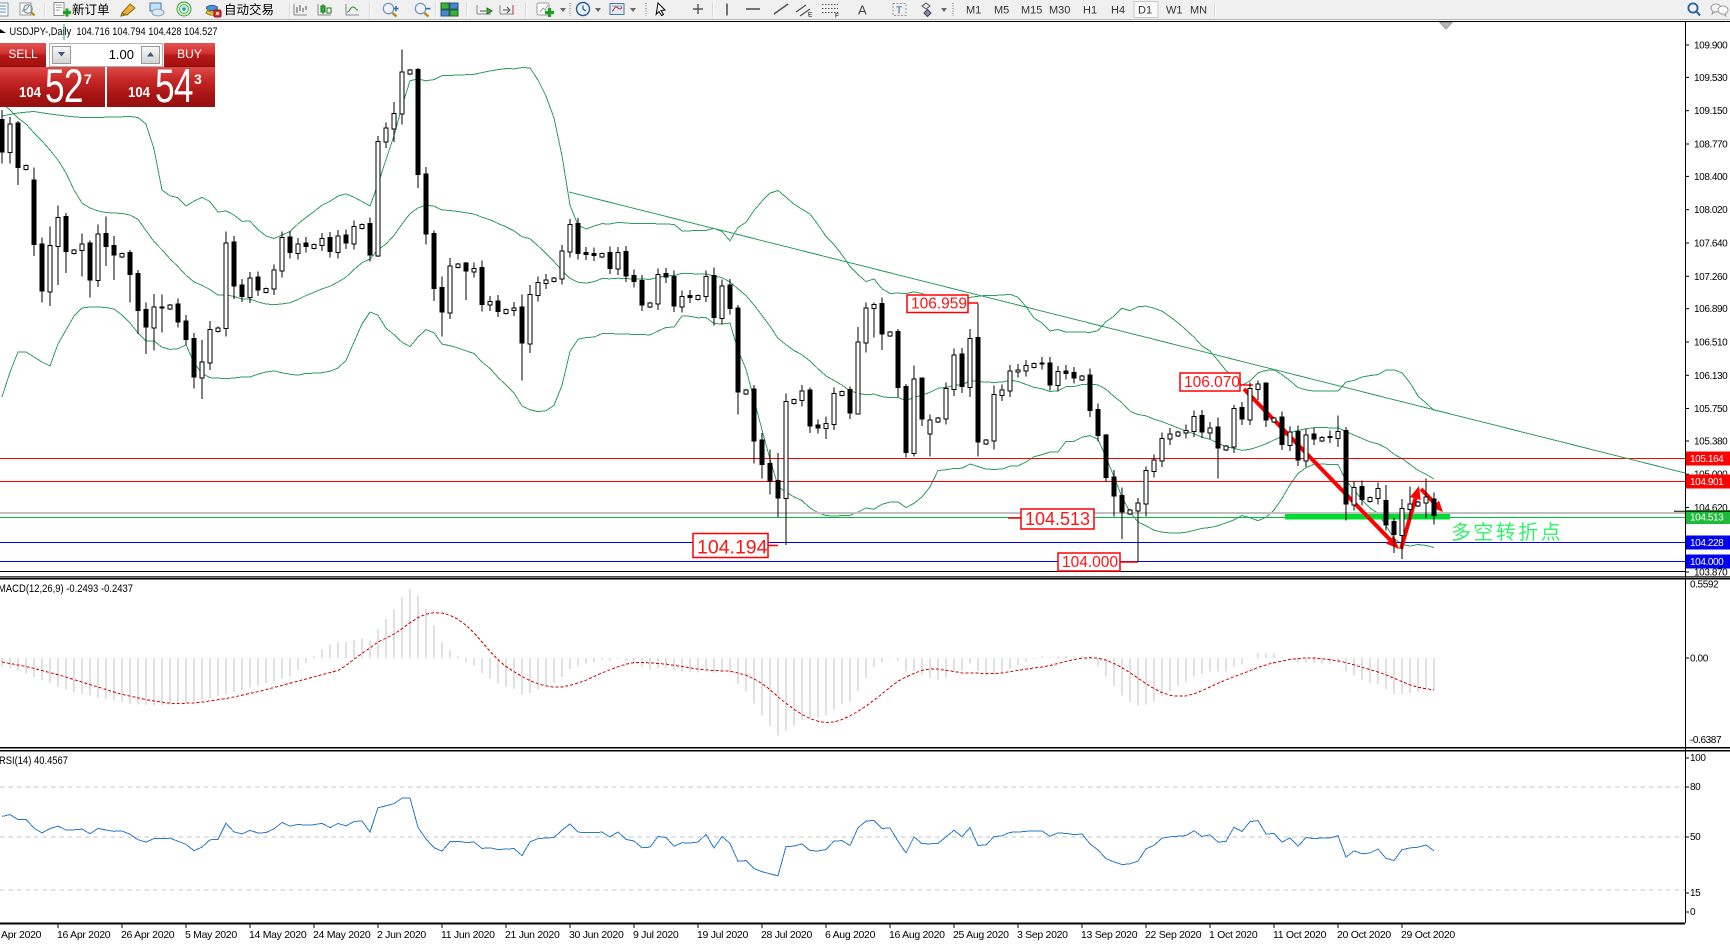  What do you see at coordinates (34, 761) in the screenshot?
I see `svg-text: RSI(14) 40.4567` at bounding box center [34, 761].